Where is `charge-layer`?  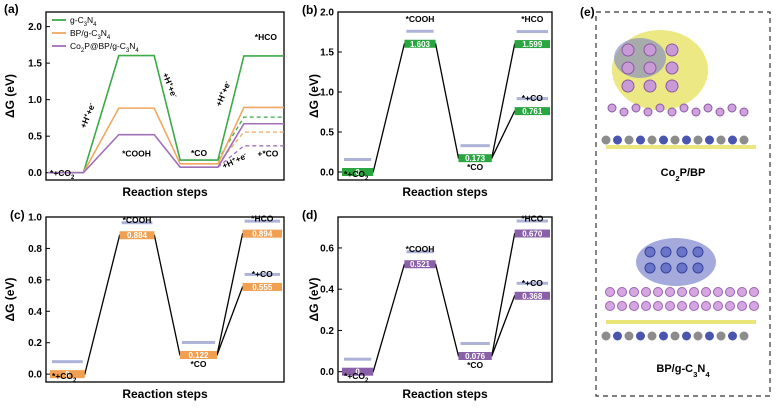
charge-layer is located at coordinates (681, 147).